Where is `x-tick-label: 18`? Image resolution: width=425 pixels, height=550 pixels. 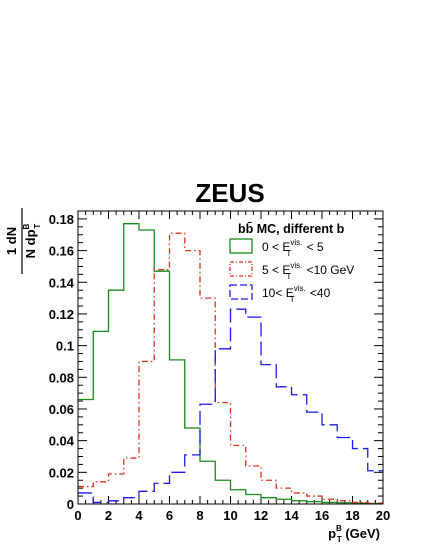
x-tick-label: 18 is located at coordinates (352, 515).